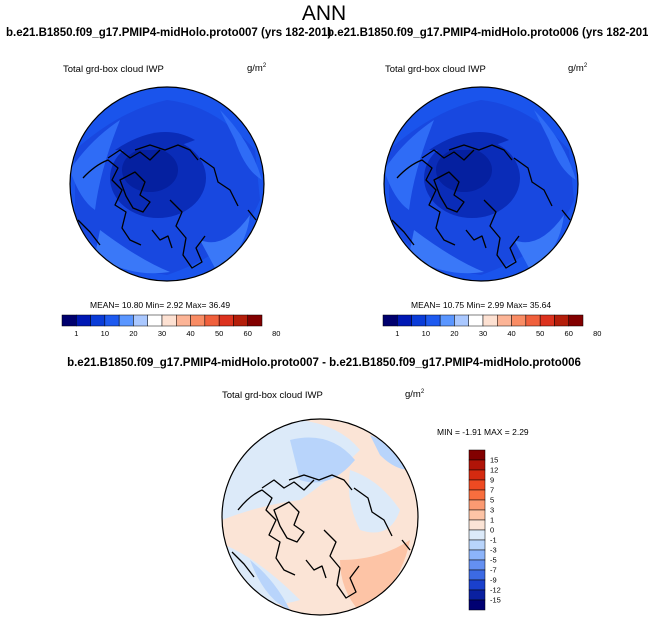 This screenshot has width=648, height=622. What do you see at coordinates (540, 333) in the screenshot?
I see `colorbar-right-tick-label: 50` at bounding box center [540, 333].